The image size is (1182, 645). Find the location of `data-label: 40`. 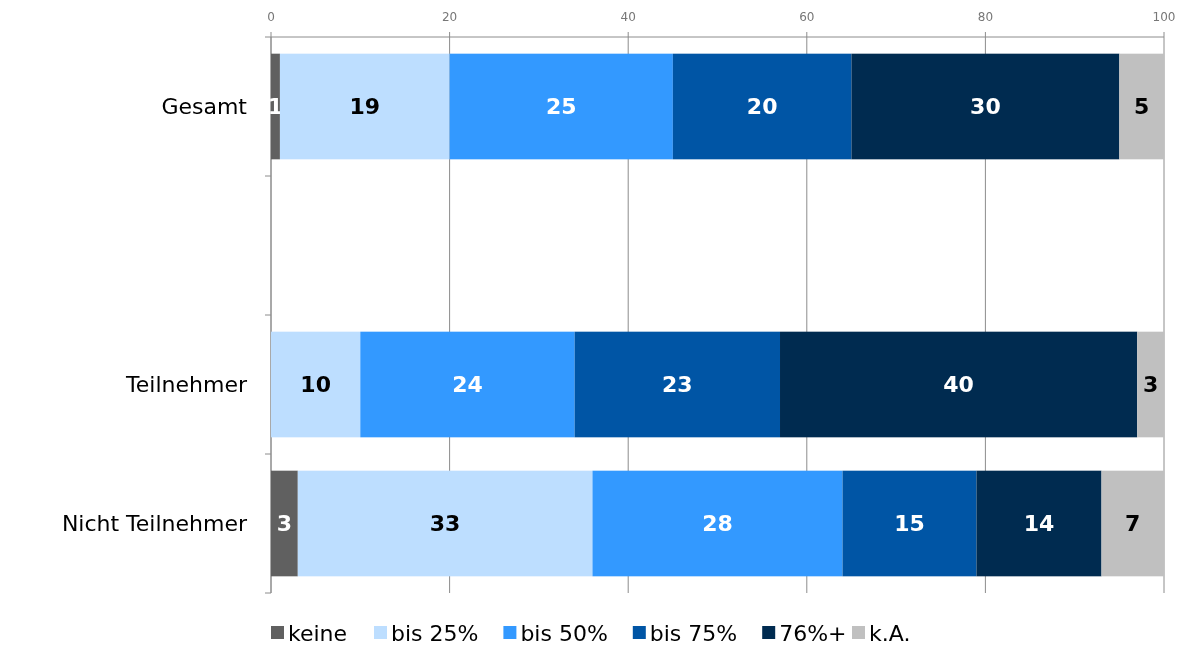

data-label: 40 is located at coordinates (958, 385).